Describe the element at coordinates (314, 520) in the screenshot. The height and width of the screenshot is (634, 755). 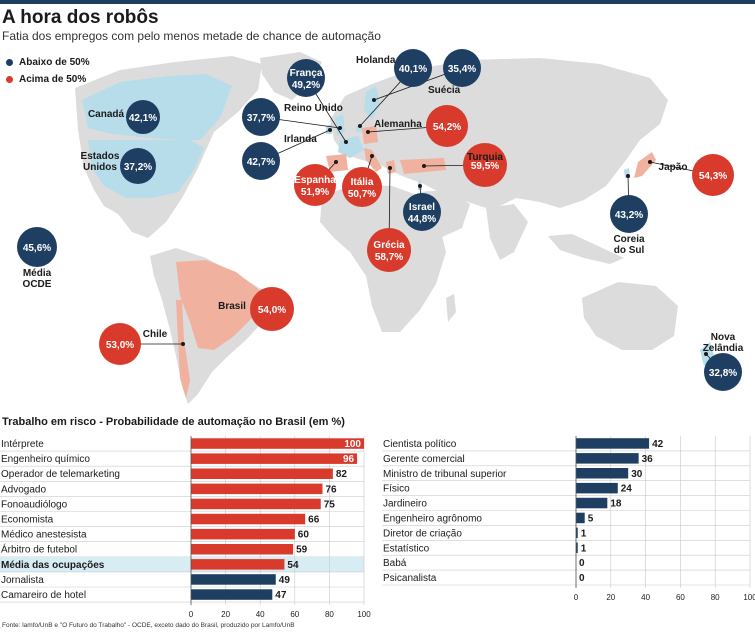
I see `bar-value-economista: 66` at that location.